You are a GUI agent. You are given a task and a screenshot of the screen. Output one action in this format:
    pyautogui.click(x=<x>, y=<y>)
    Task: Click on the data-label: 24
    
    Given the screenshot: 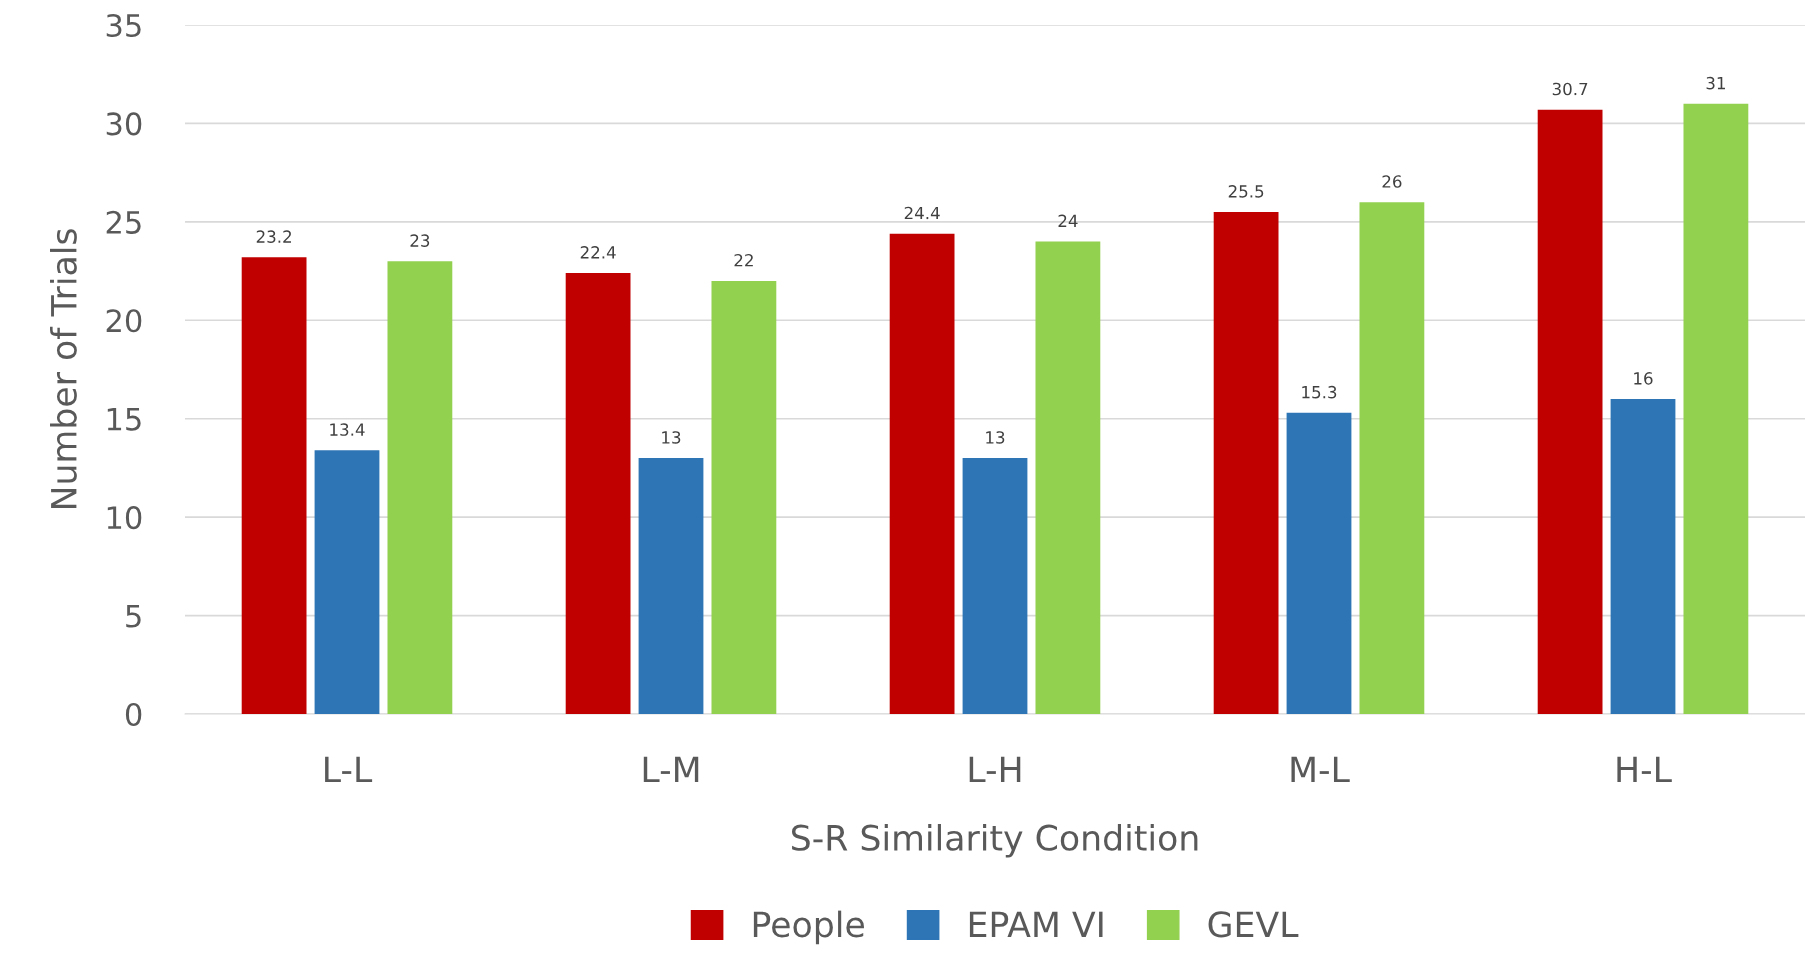 What is the action you would take?
    pyautogui.click(x=1068, y=220)
    